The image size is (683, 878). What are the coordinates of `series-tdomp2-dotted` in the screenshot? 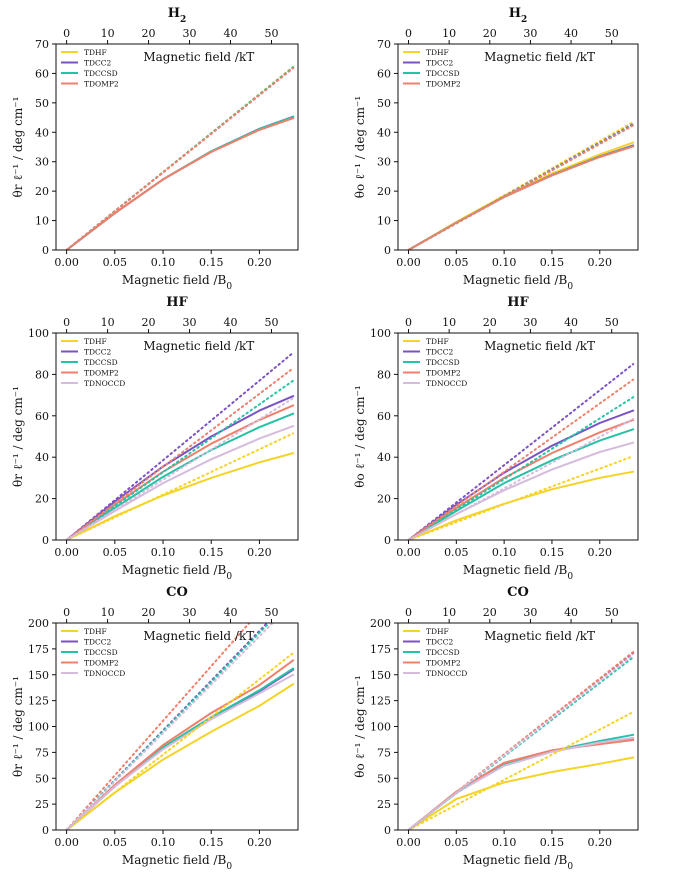 It's located at (180, 453).